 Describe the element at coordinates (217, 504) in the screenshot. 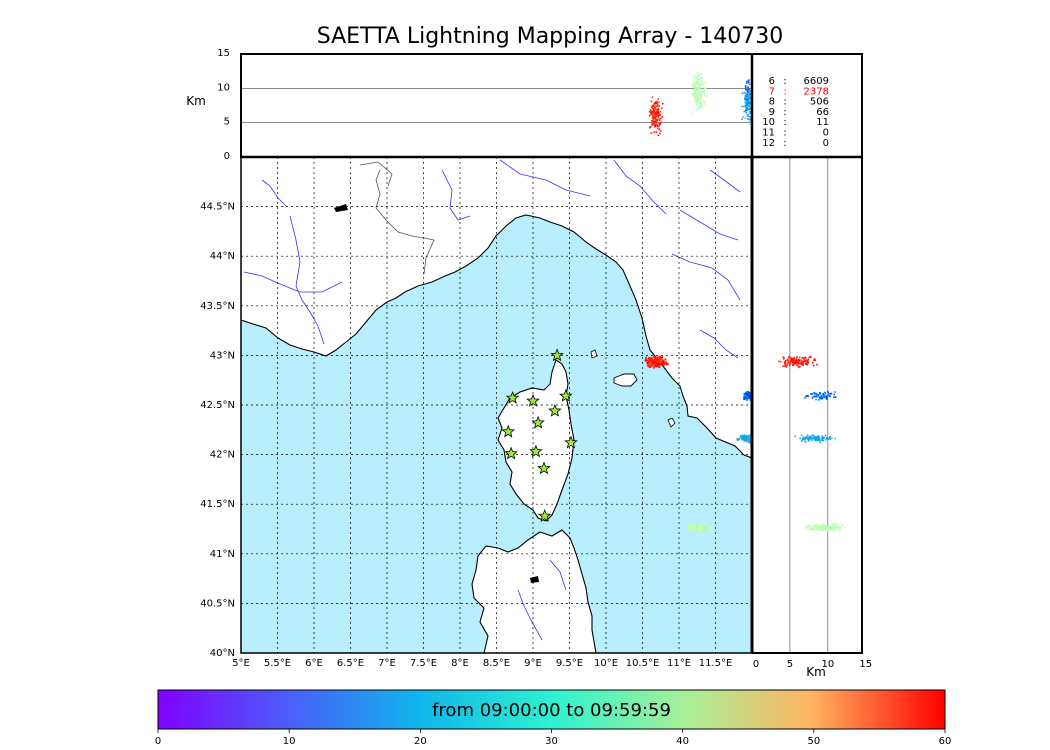

I see `lat-tick-label: 41.5°N` at that location.